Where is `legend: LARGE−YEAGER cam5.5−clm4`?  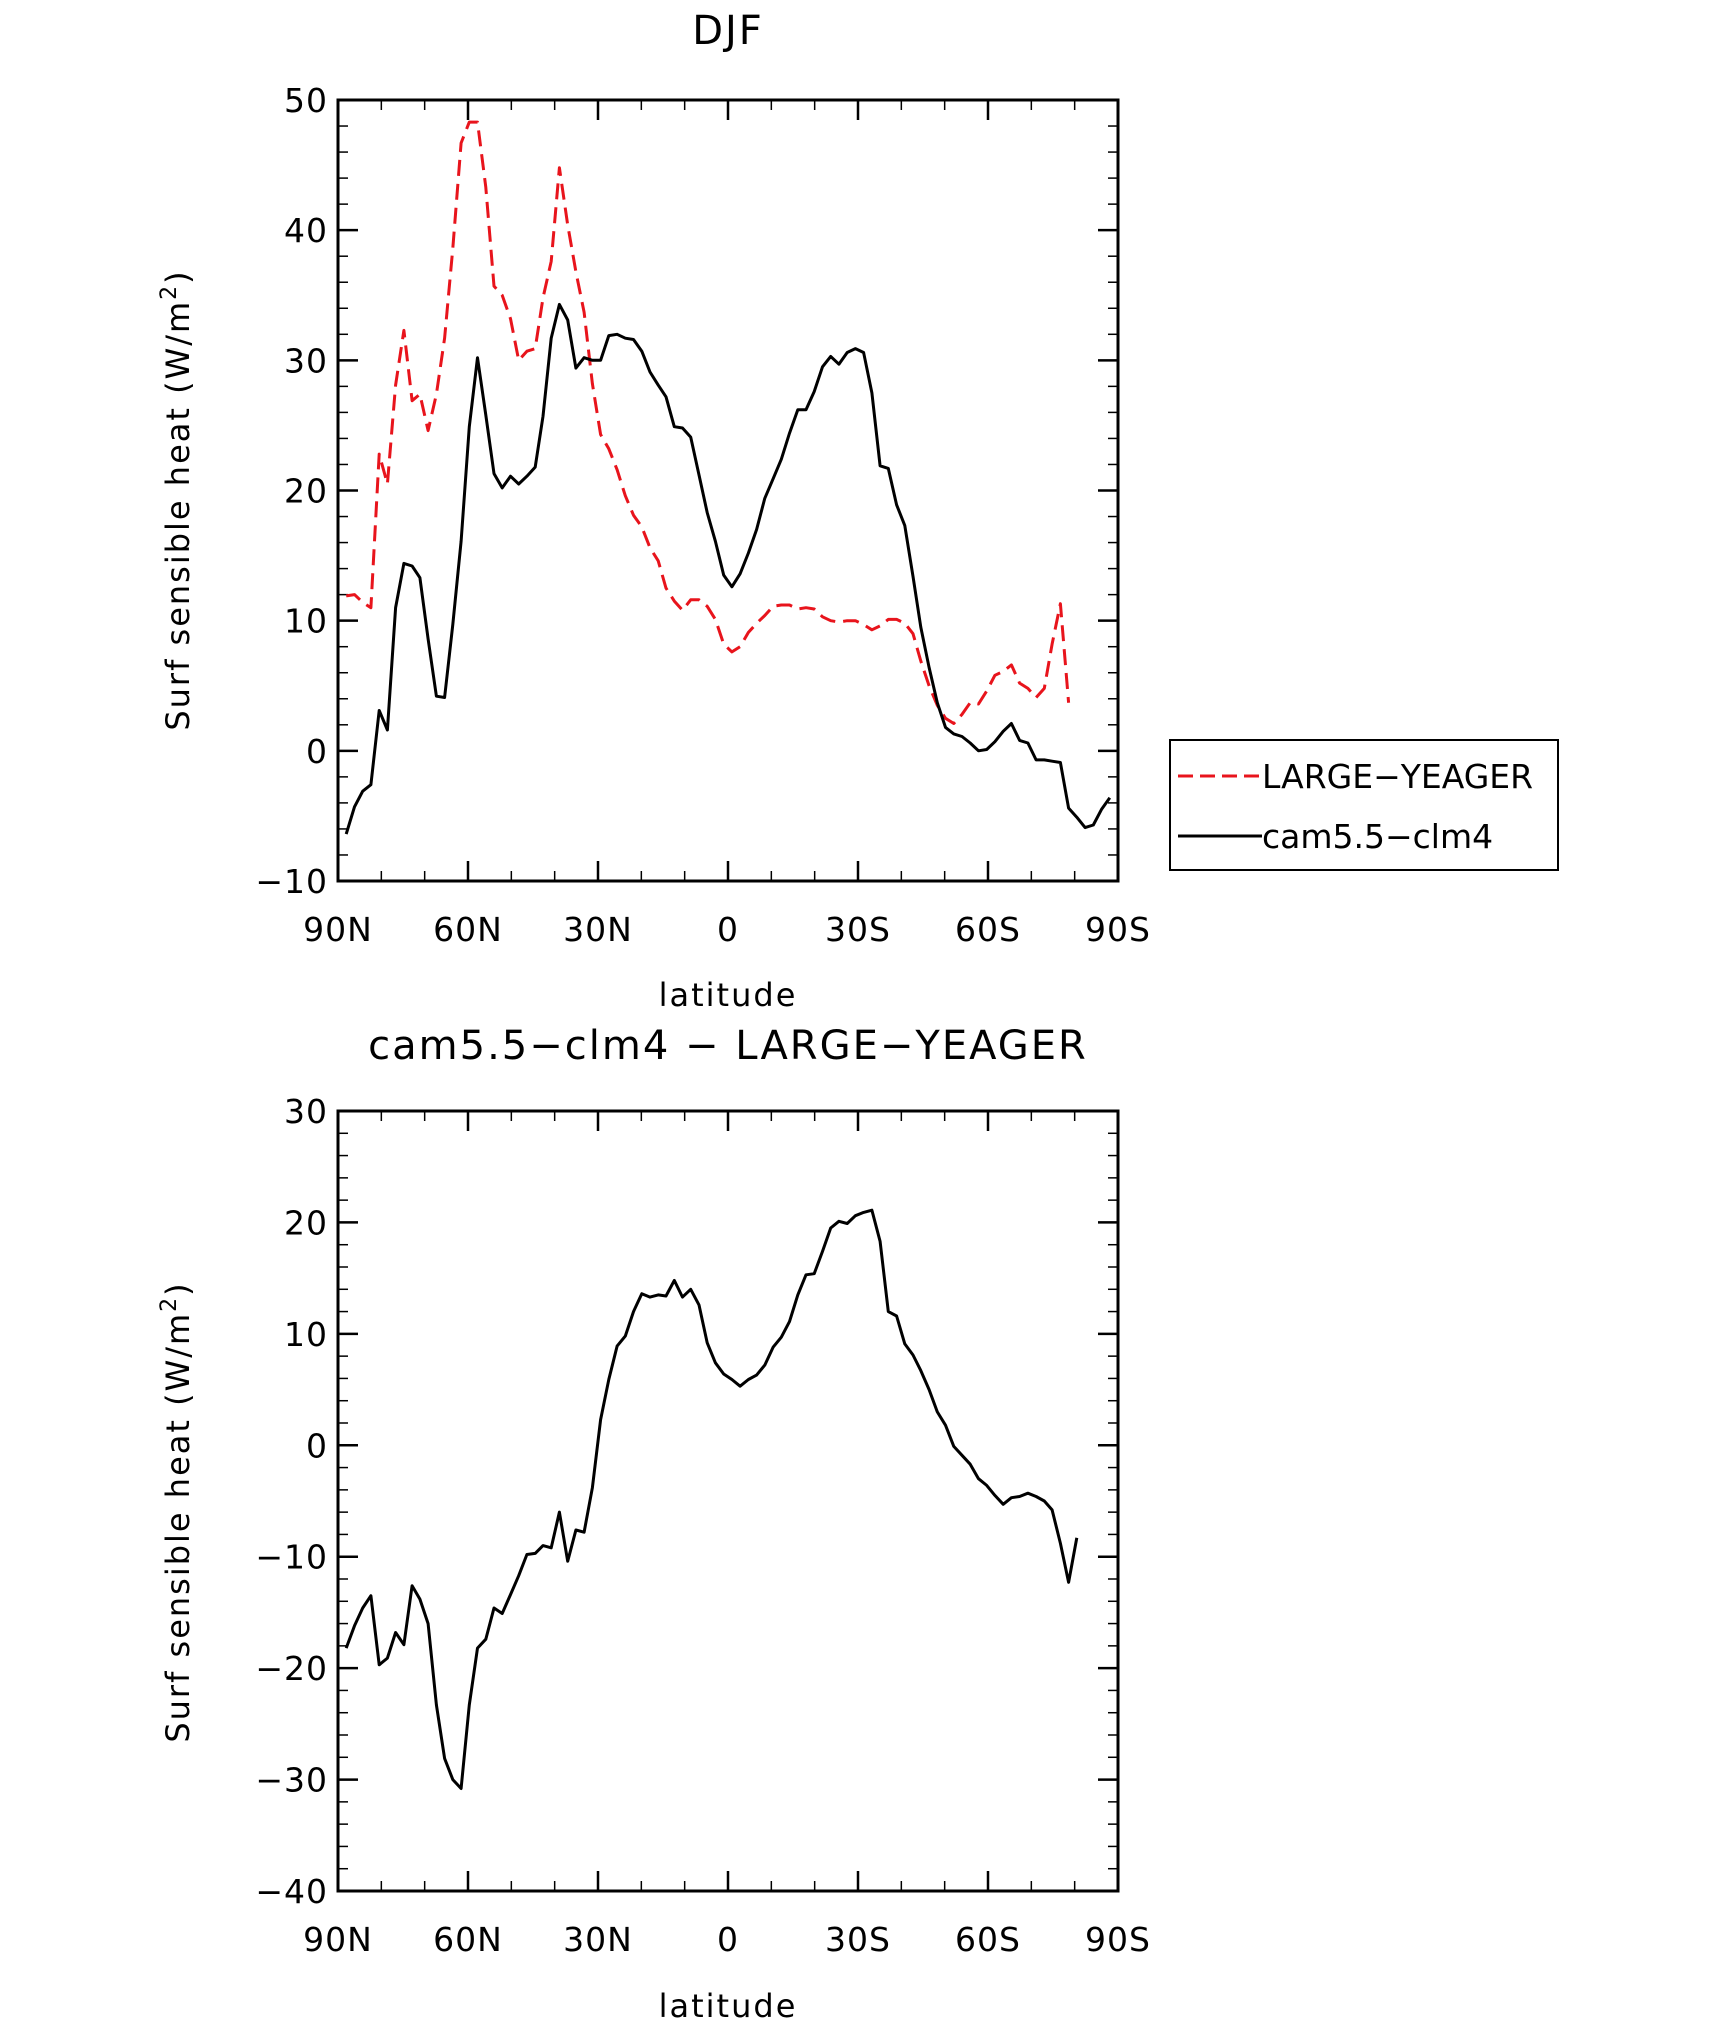 legend: LARGE−YEAGER cam5.5−clm4 is located at coordinates (1364, 805).